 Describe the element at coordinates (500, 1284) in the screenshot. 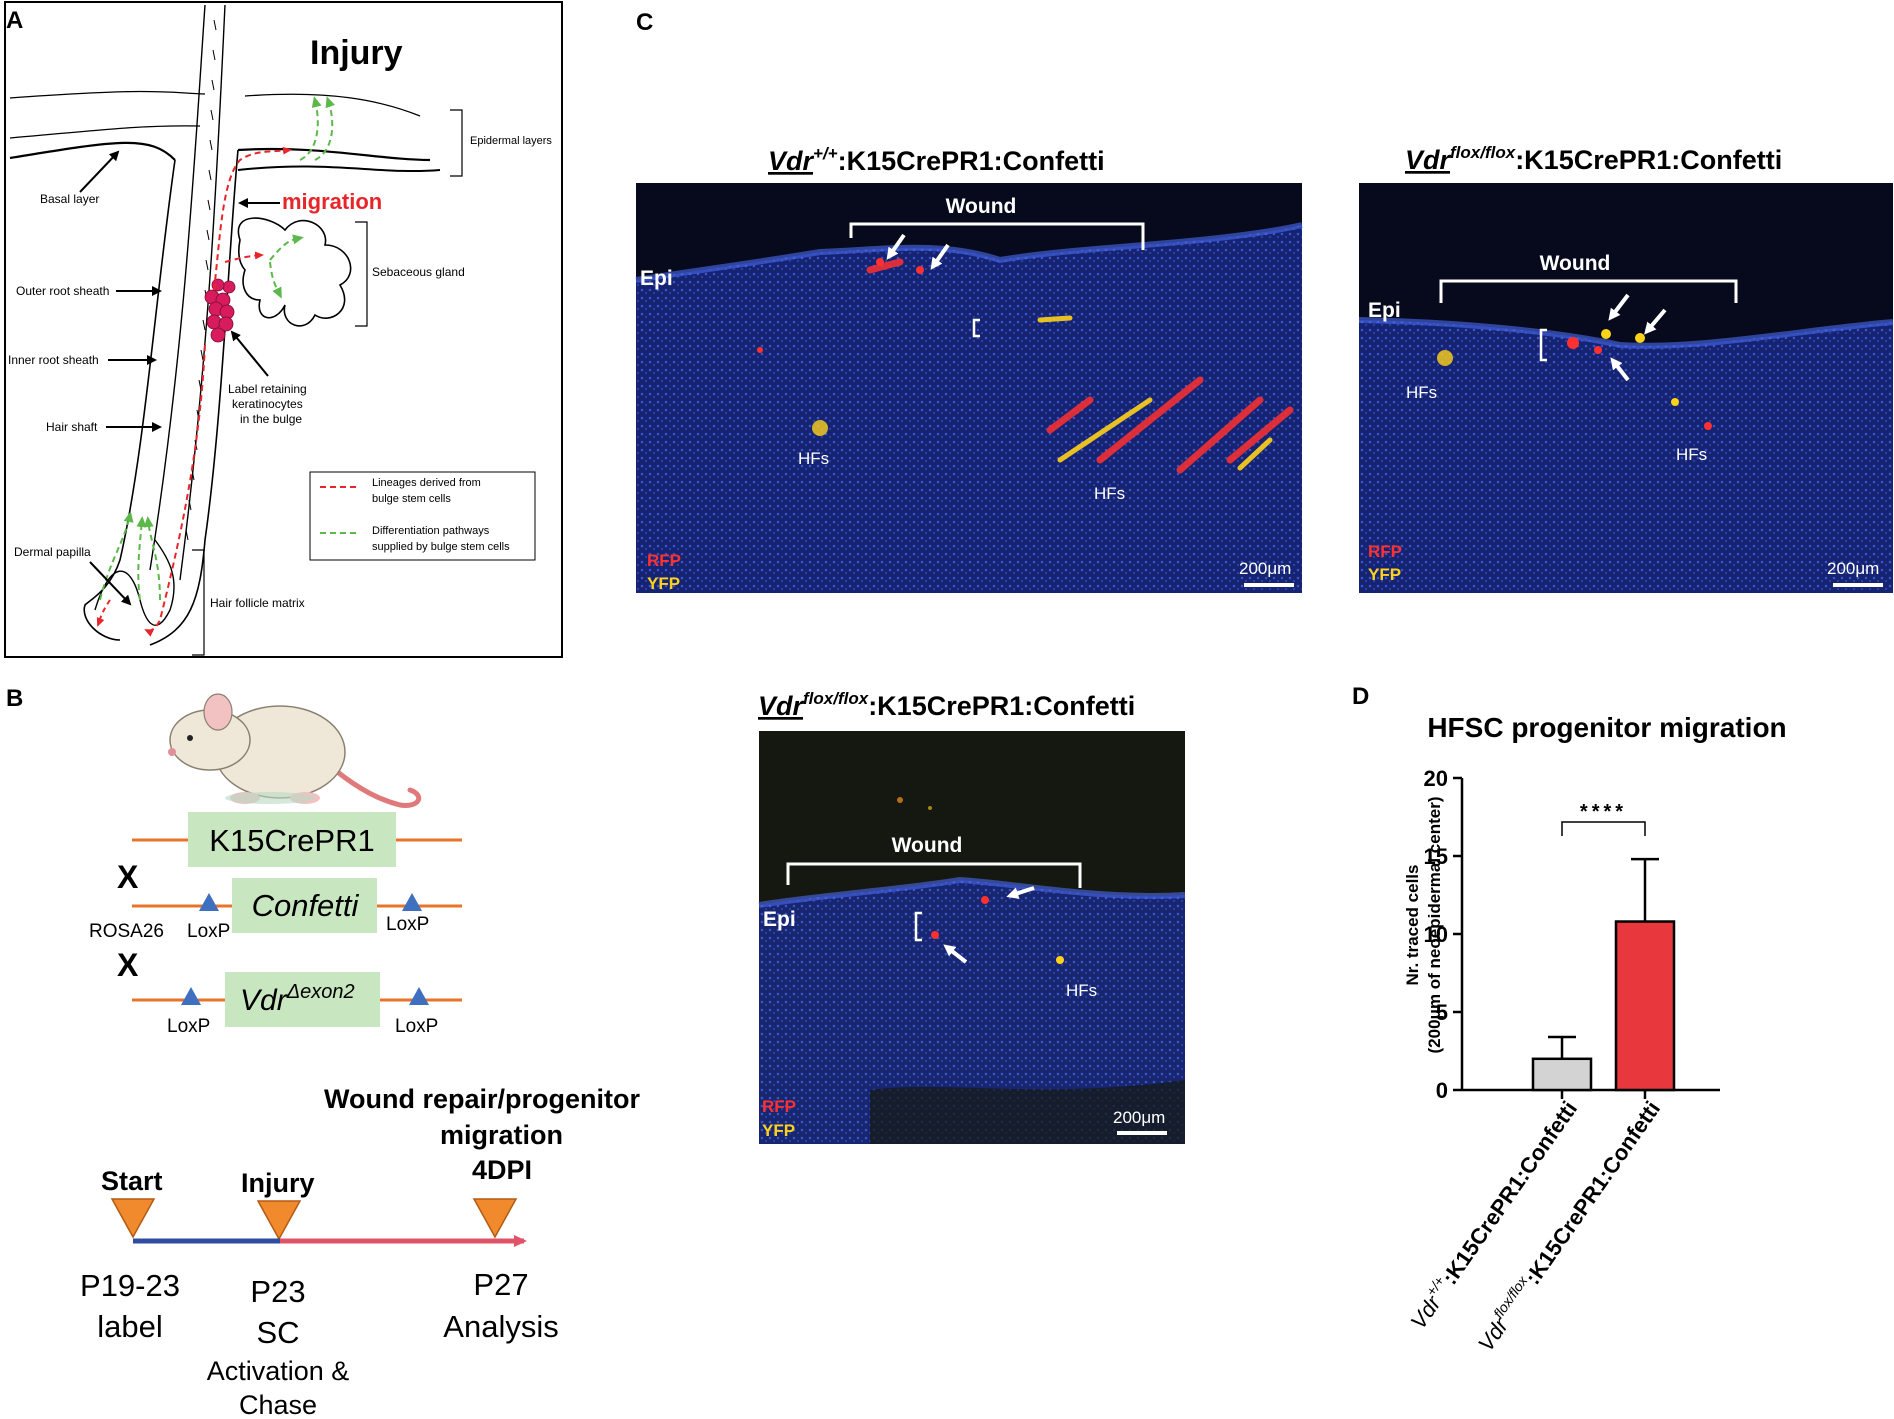

I see `timeline-p27: P27` at that location.